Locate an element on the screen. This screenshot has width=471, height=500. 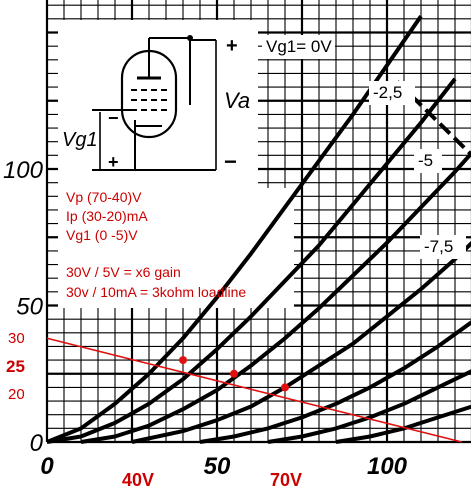
grid-plus-sign: + is located at coordinates (113, 162).